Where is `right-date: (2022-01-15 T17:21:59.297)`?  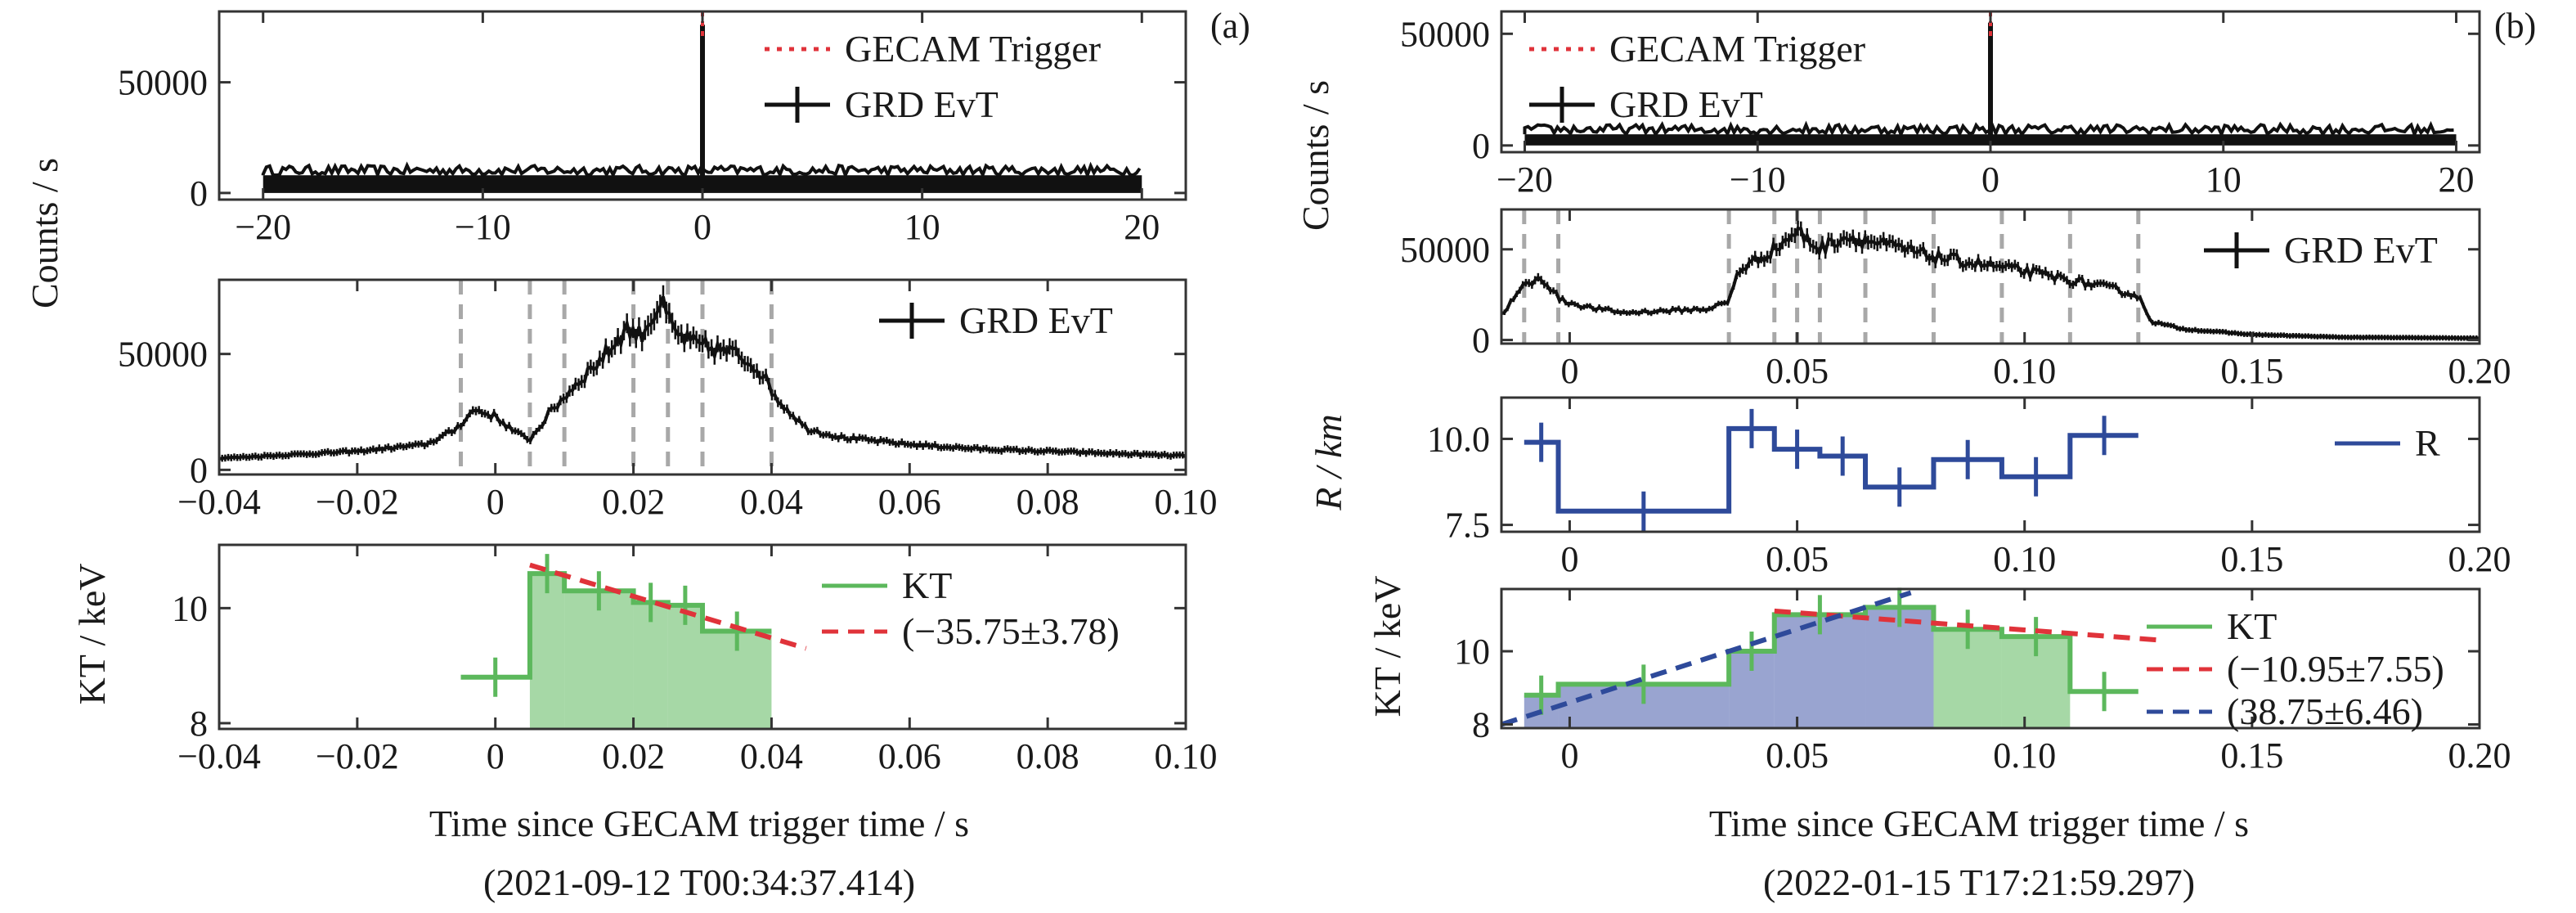
right-date: (2022-01-15 T17:21:59.297) is located at coordinates (1979, 882).